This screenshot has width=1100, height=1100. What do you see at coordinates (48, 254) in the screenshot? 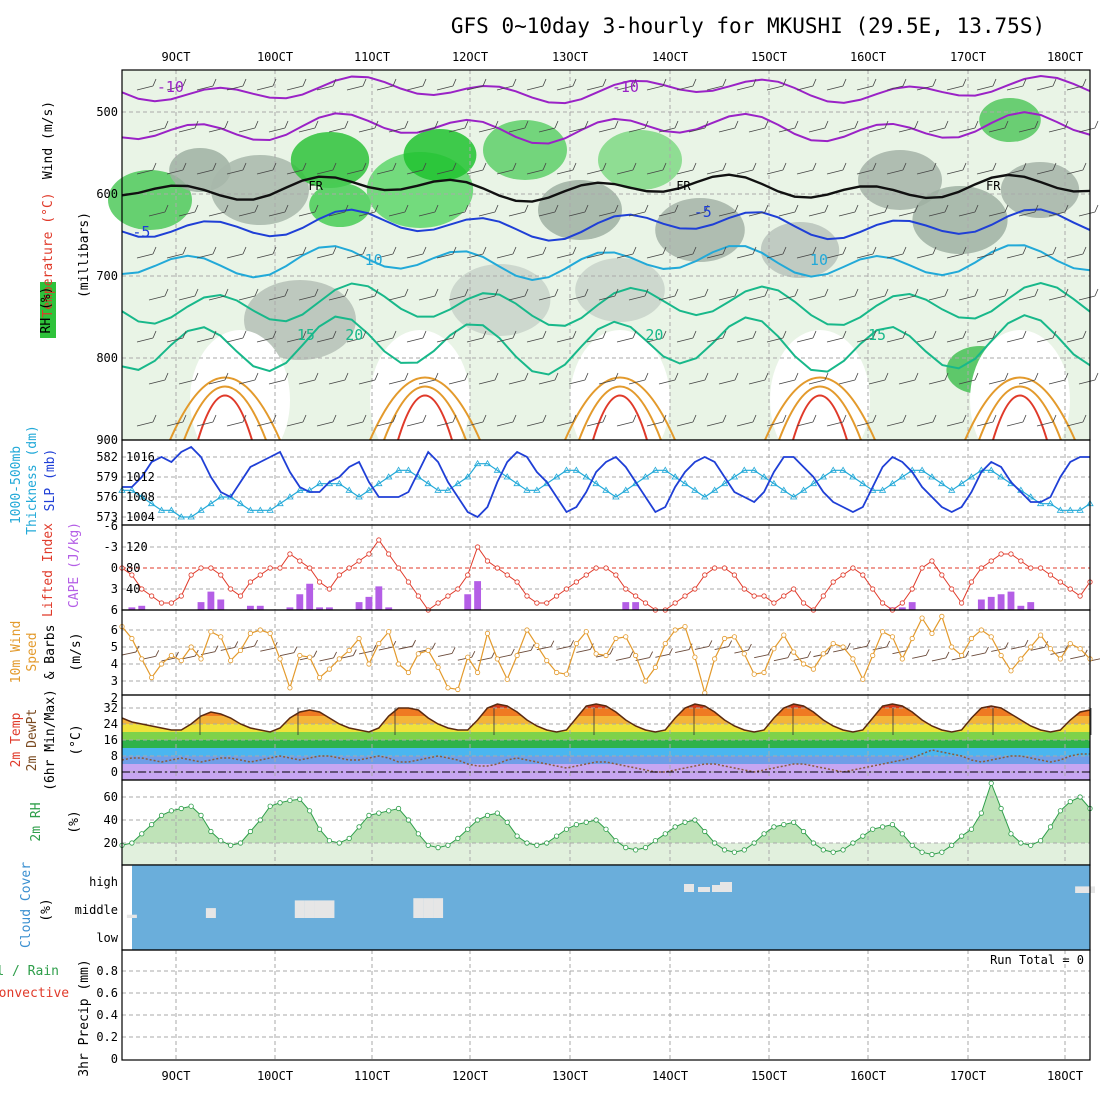
I see `ylabel-temperature: Temperature (°C)` at bounding box center [48, 254].